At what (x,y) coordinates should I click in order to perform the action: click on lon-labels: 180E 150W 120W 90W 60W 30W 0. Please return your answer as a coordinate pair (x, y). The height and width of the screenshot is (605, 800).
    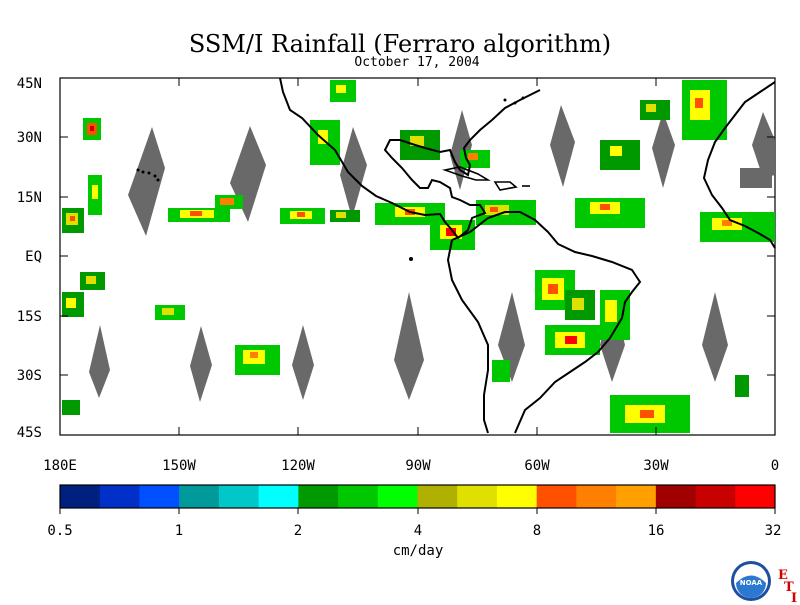
    Looking at the image, I should click on (411, 466).